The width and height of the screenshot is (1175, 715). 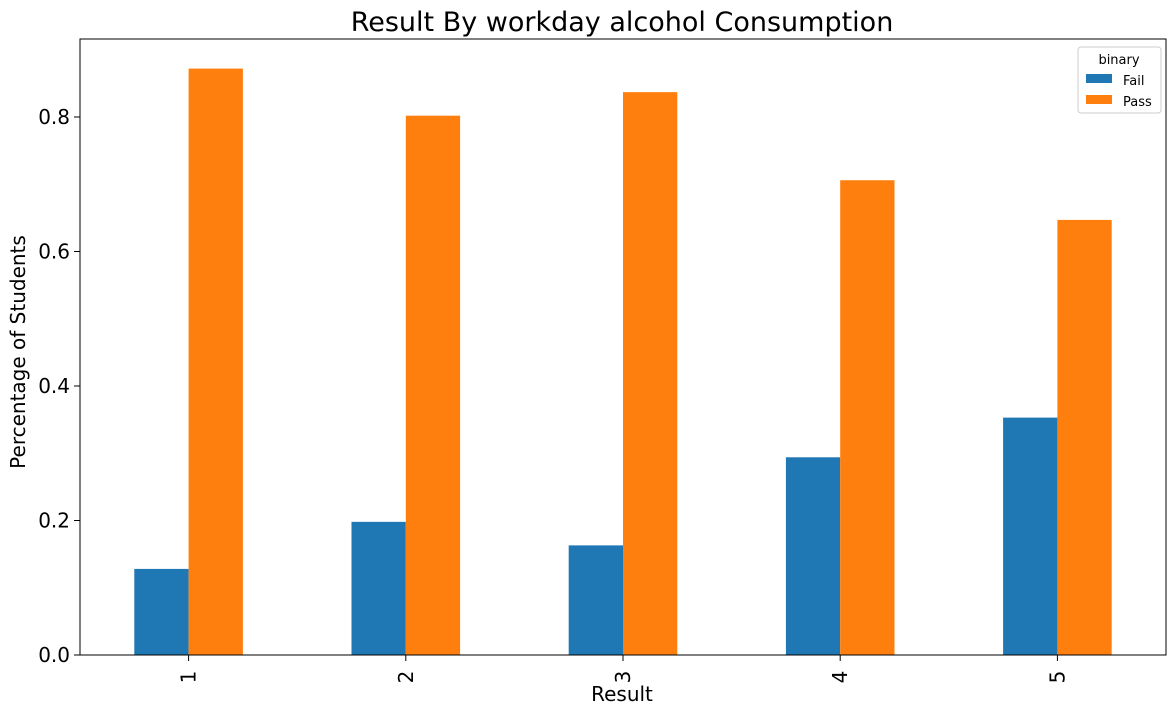 I want to click on y-tick-label: 0.8, so click(x=54, y=117).